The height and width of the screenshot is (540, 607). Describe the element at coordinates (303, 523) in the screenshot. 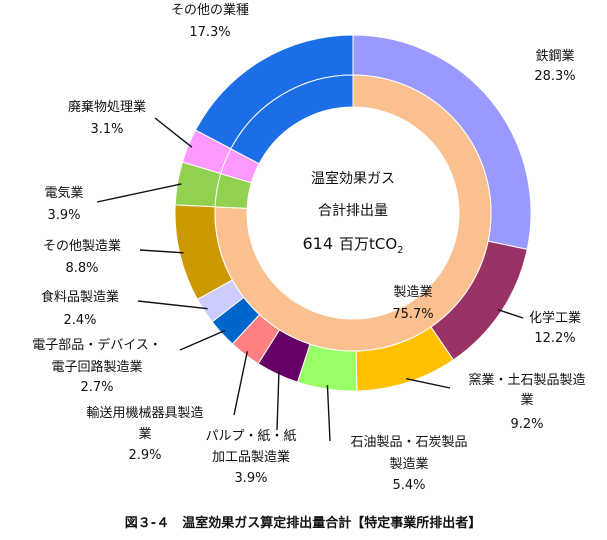

I see `figure-caption: 図３-４ 温室効果ガス算定排出量合計【特定事業所排出者】` at that location.